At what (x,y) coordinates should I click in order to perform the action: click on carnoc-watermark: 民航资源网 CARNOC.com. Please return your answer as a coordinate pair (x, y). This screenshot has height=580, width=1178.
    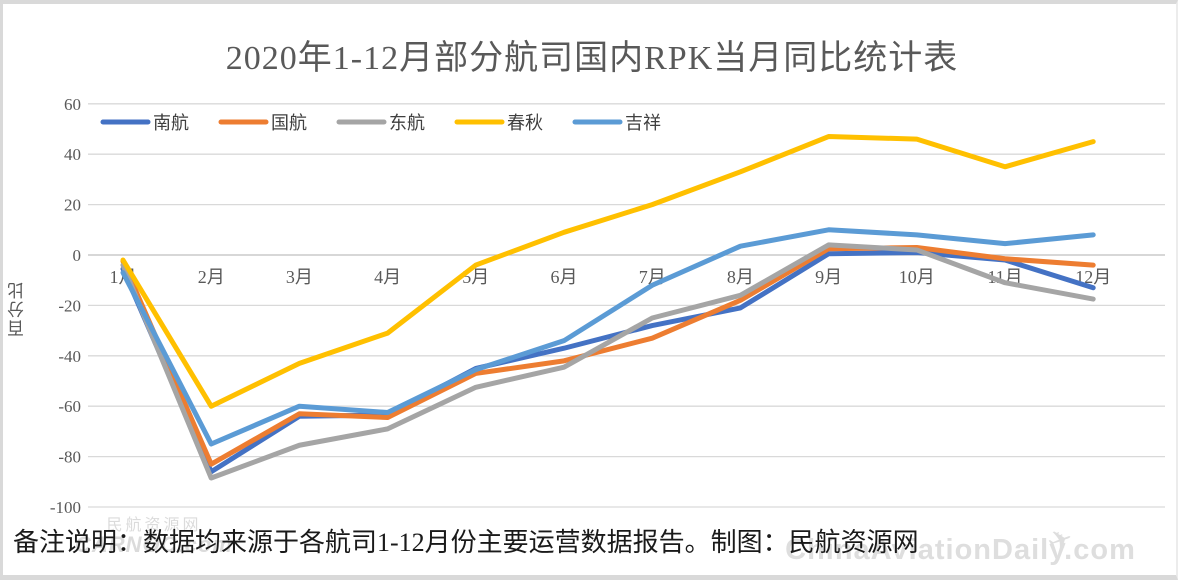
    Looking at the image, I should click on (154, 537).